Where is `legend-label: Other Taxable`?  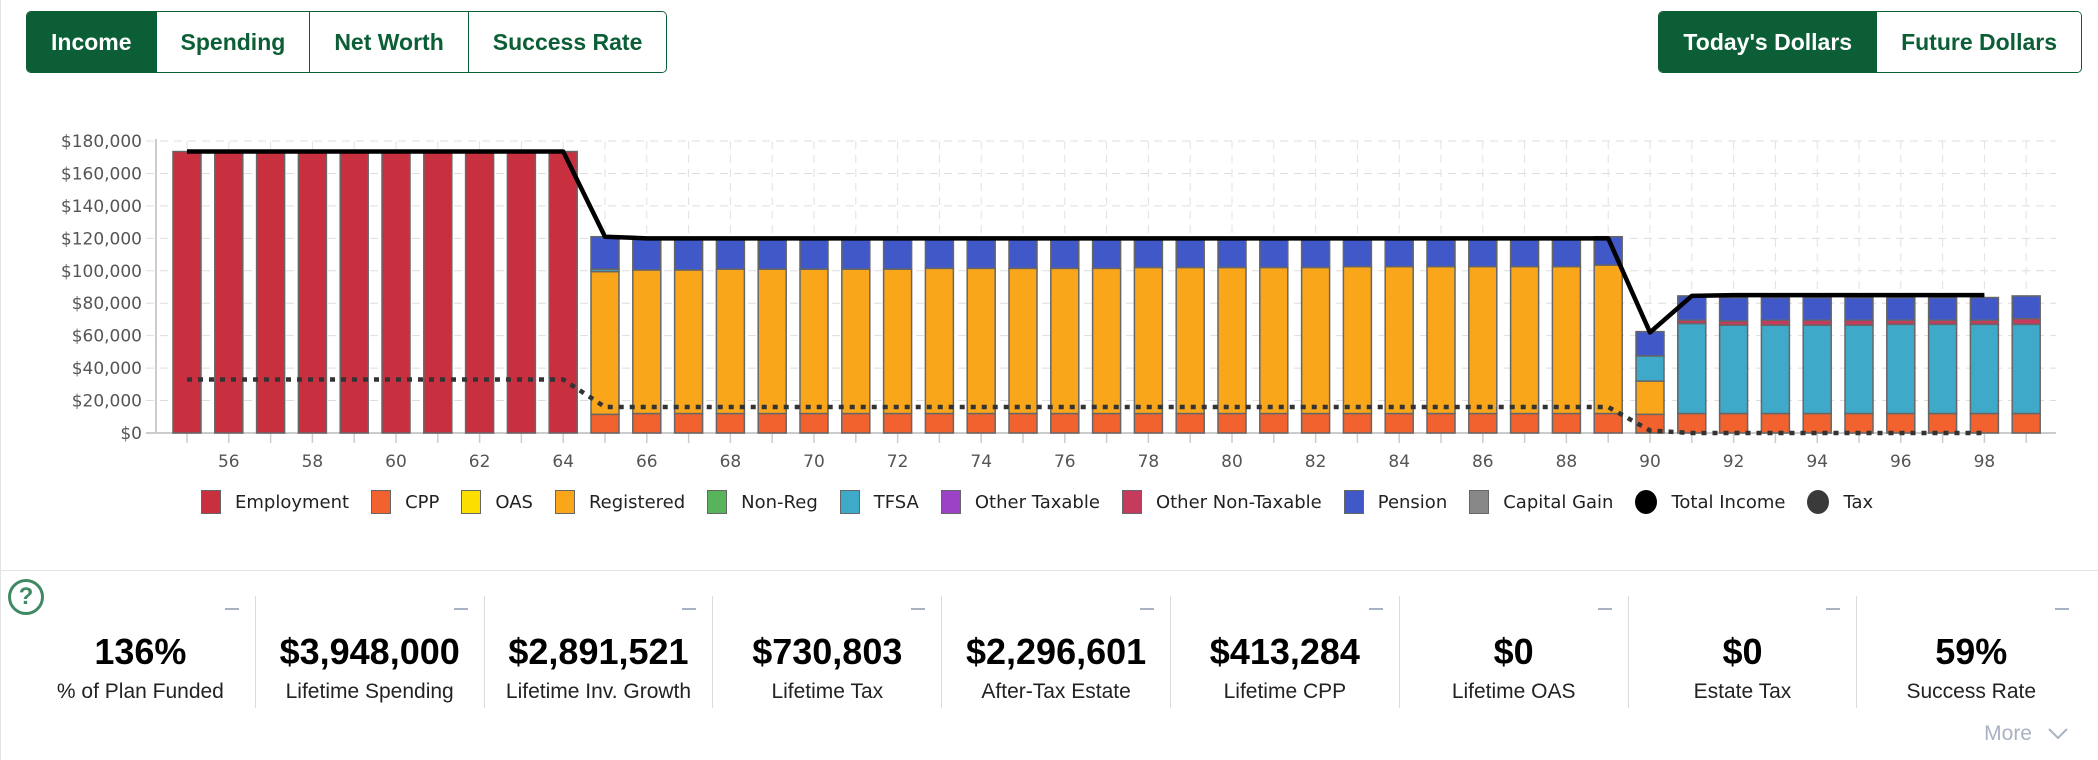 legend-label: Other Taxable is located at coordinates (1037, 502).